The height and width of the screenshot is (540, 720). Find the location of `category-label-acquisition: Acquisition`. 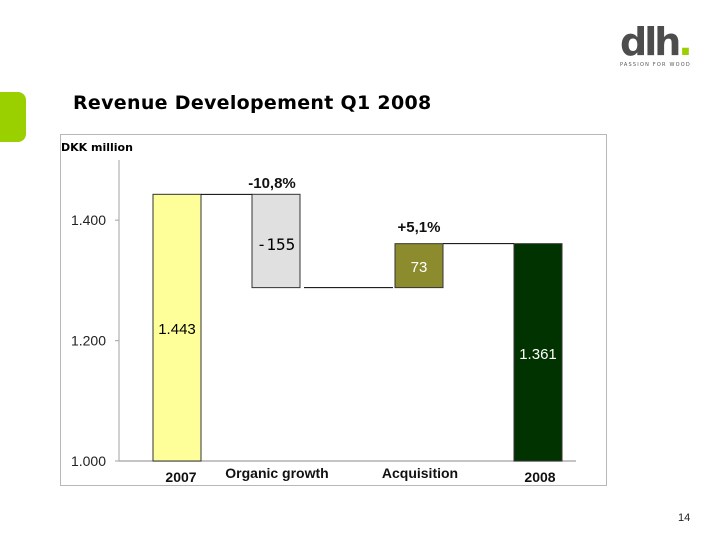

category-label-acquisition: Acquisition is located at coordinates (420, 473).